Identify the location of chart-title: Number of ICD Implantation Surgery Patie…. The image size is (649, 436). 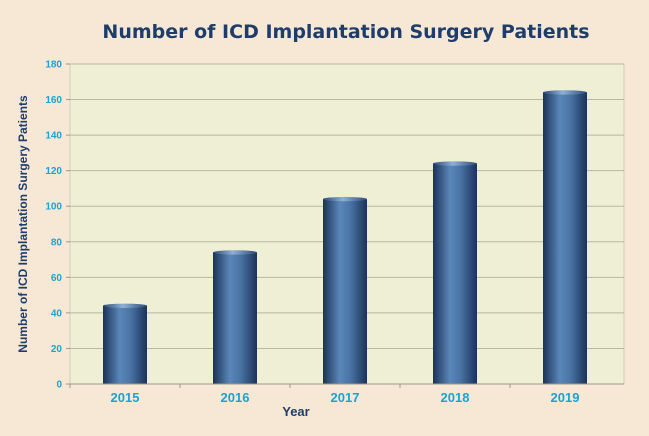
(345, 32).